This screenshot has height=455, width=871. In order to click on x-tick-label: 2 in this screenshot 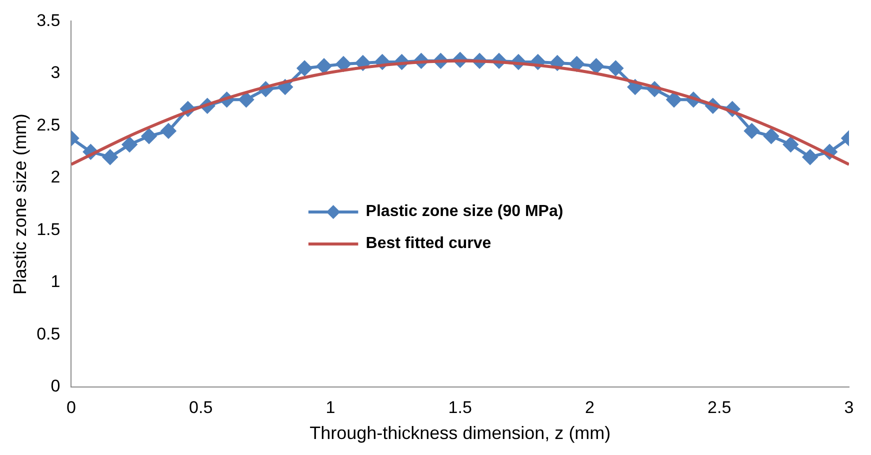, I will do `click(589, 407)`.